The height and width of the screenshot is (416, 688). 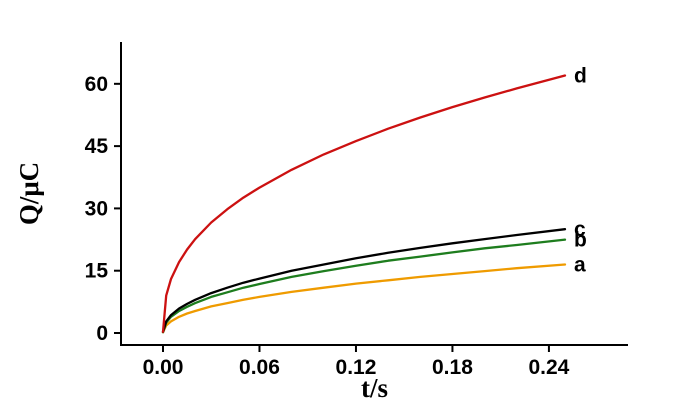 I want to click on y-tick-label: 45, so click(x=97, y=146).